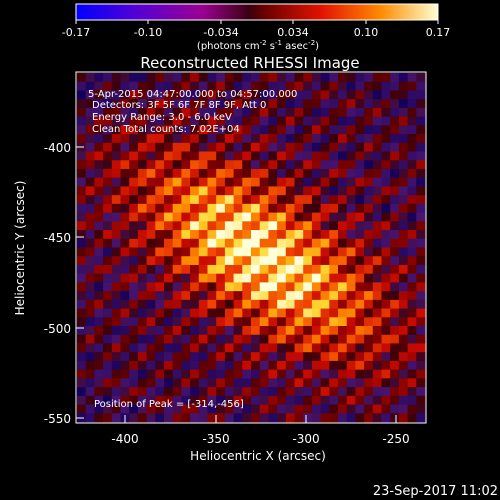 Image resolution: width=500 pixels, height=500 pixels. Describe the element at coordinates (124, 439) in the screenshot. I see `x-tick-label: -400` at that location.